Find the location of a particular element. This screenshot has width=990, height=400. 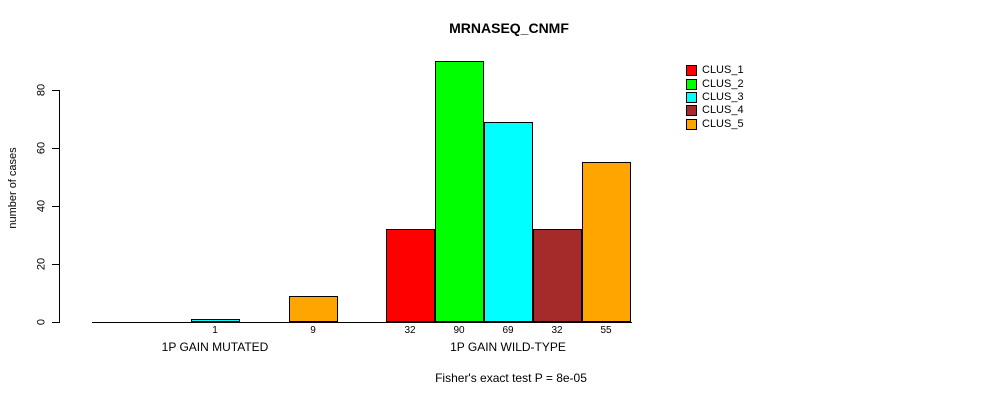

bar-value-label: 55 is located at coordinates (606, 330).